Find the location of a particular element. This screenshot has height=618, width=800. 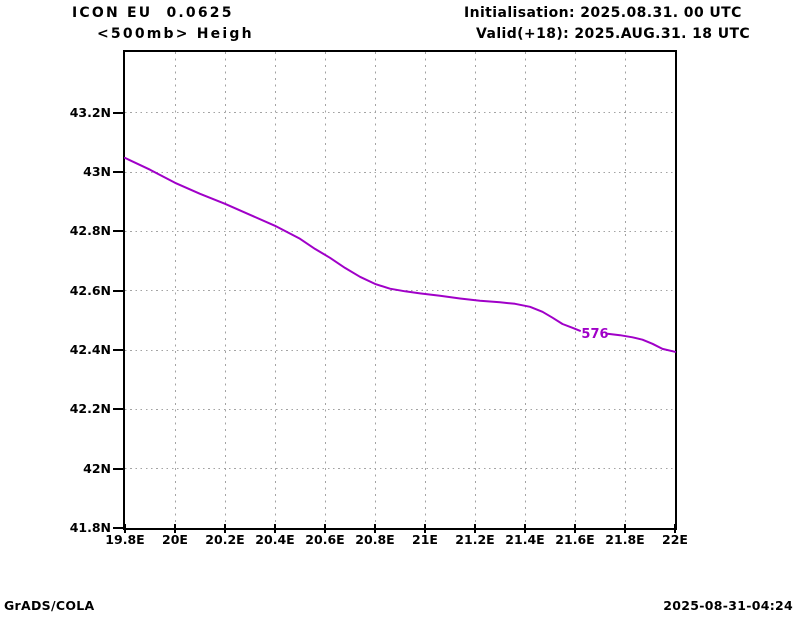

x-axis-tick-label: 20E is located at coordinates (175, 539).